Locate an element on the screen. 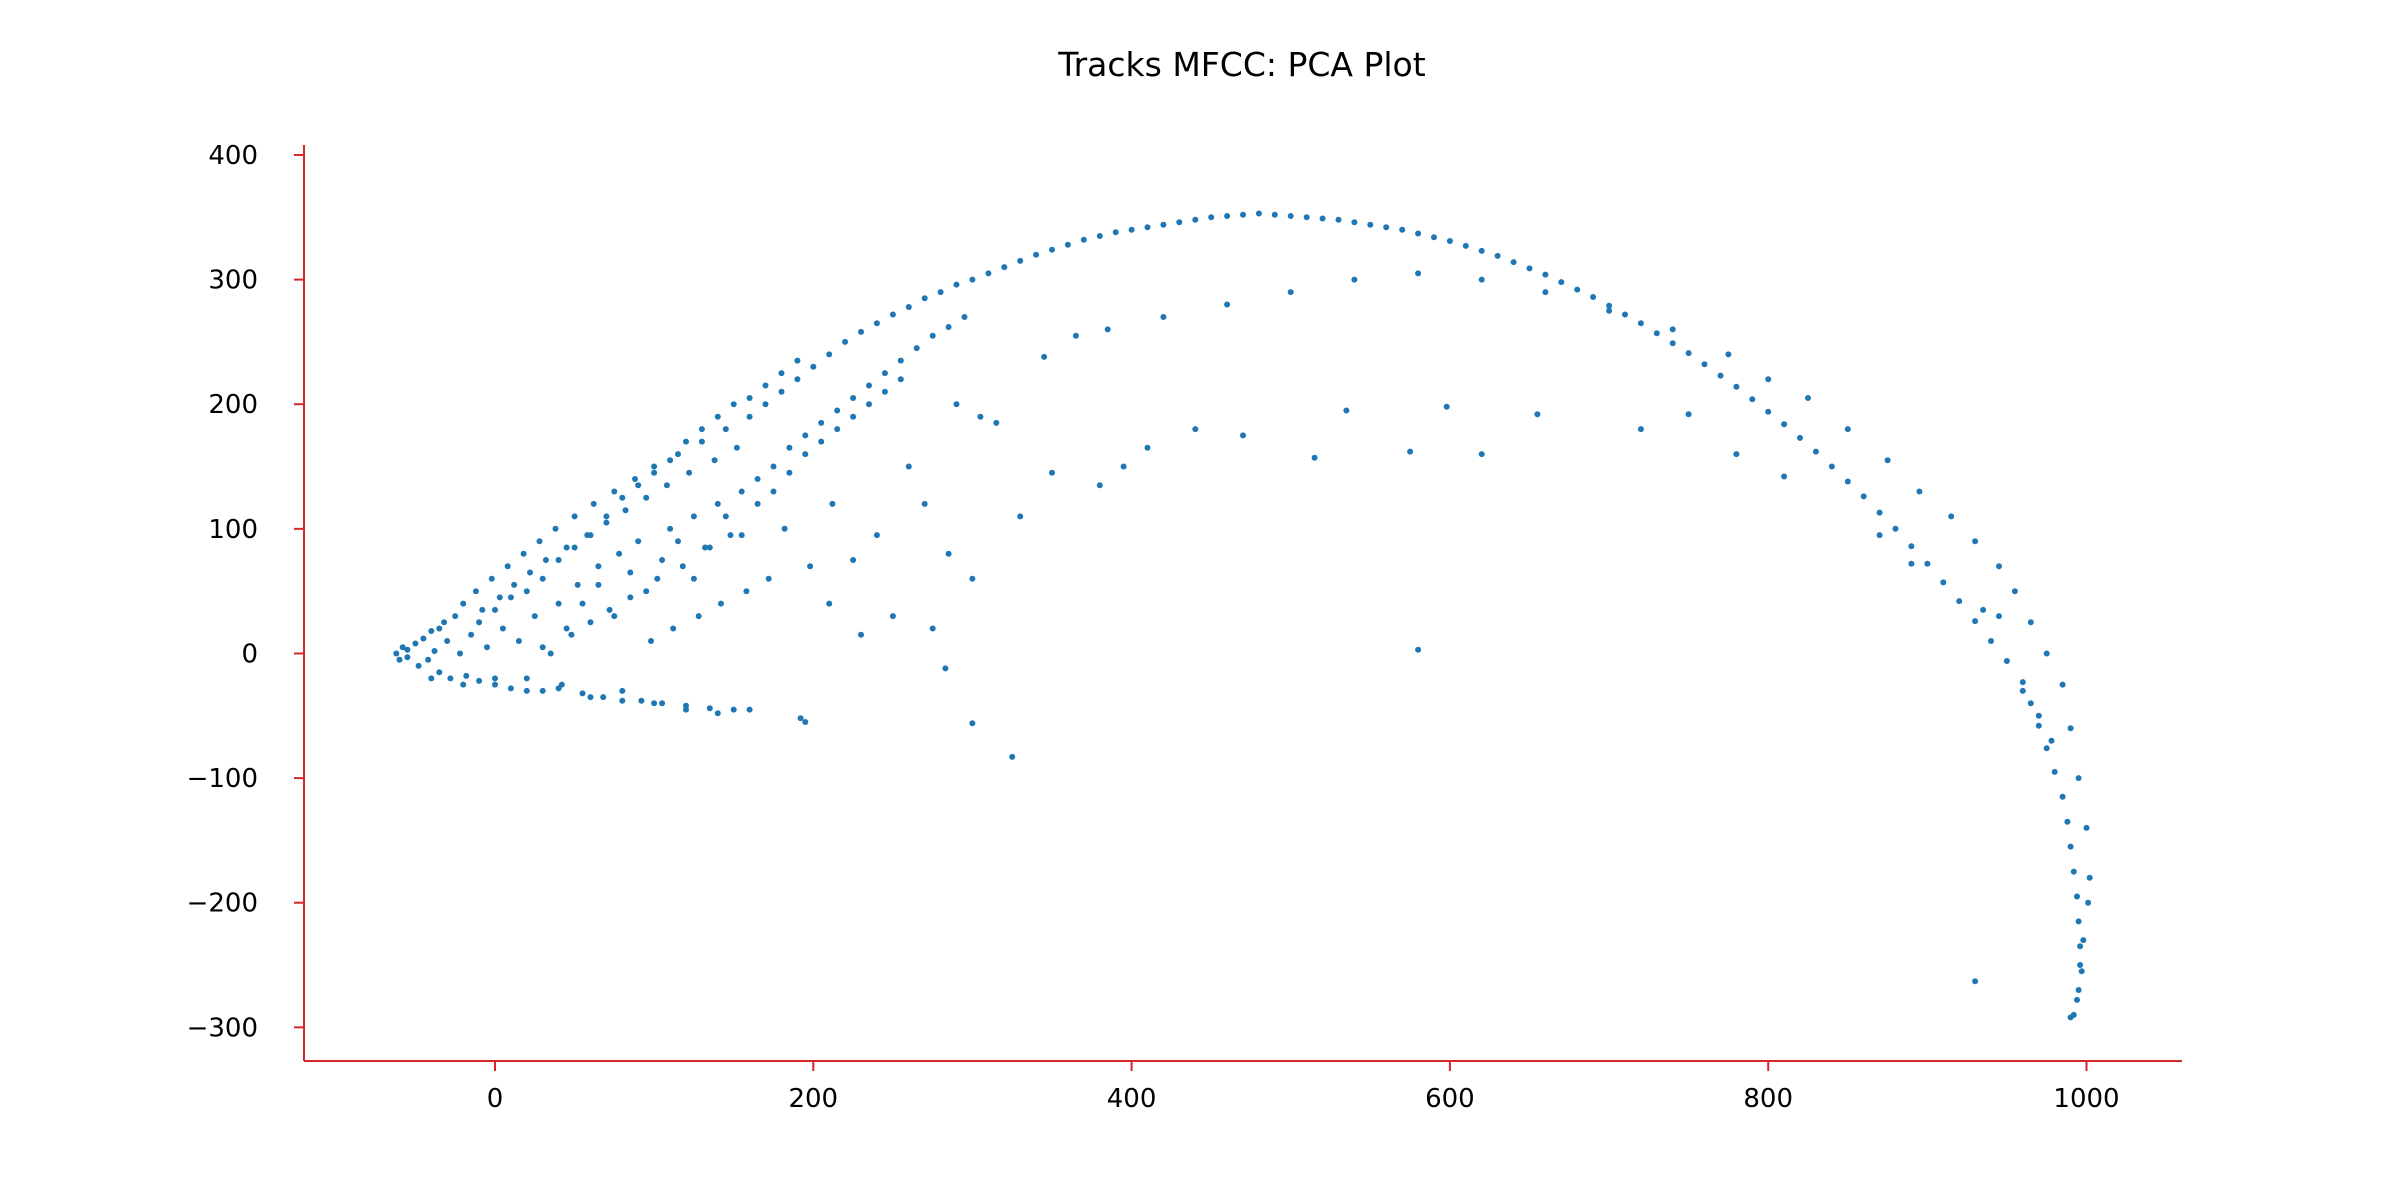 The width and height of the screenshot is (2400, 1200). x-tick-label: 200 is located at coordinates (813, 1099).